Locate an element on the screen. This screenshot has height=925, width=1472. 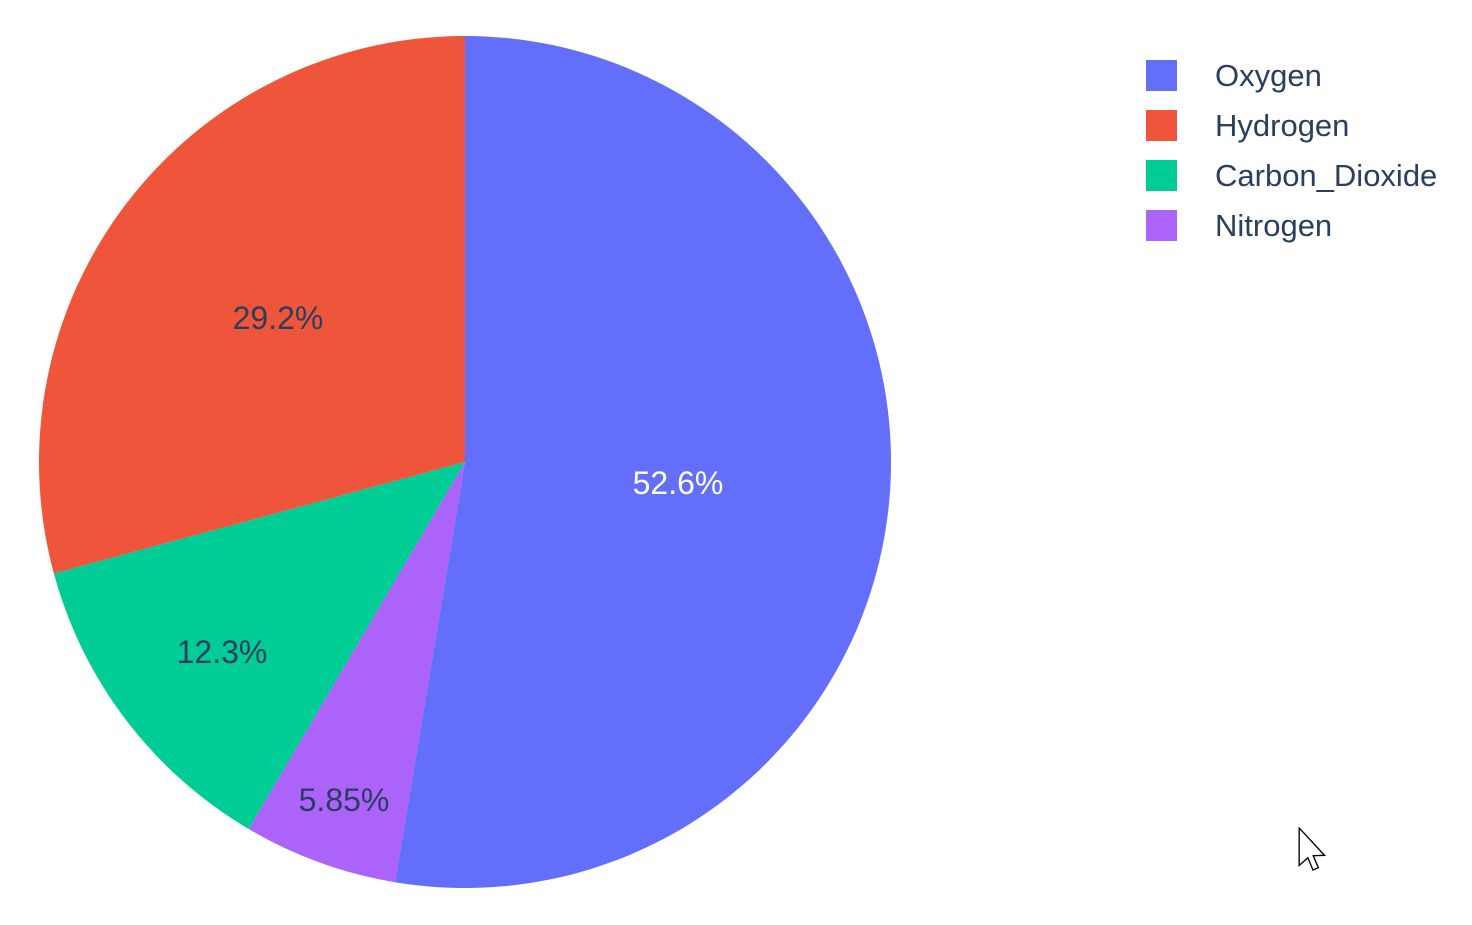
legend-item-oxygen: Oxygen is located at coordinates (1291, 75).